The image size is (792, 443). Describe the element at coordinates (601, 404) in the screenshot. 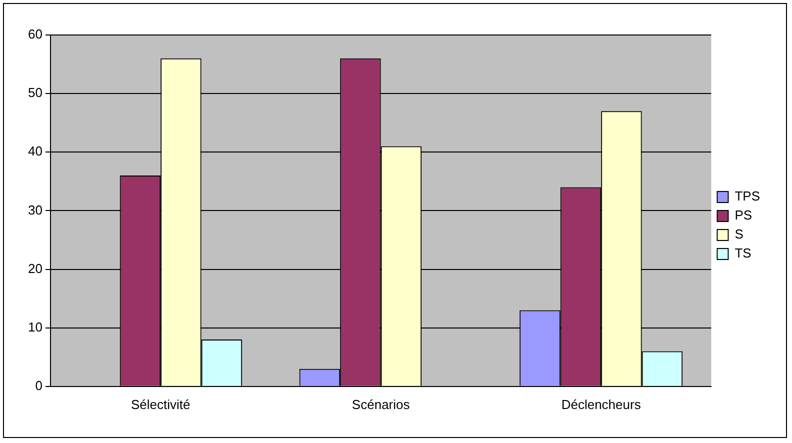

I see `x-tick-label: Déclencheurs` at that location.